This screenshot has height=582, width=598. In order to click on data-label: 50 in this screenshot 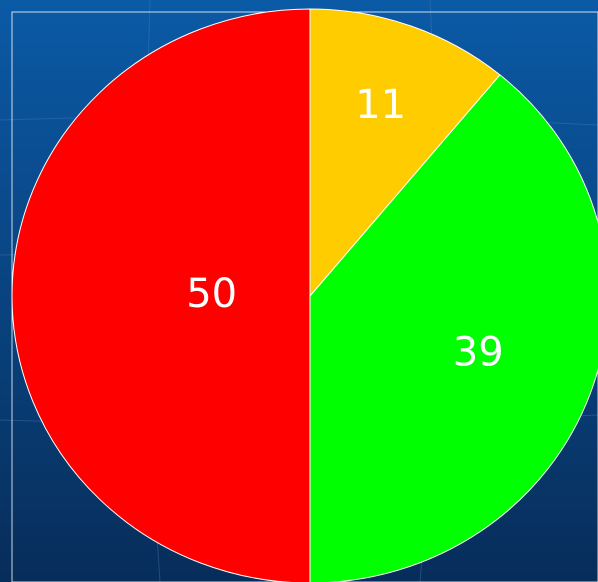, I will do `click(211, 294)`.